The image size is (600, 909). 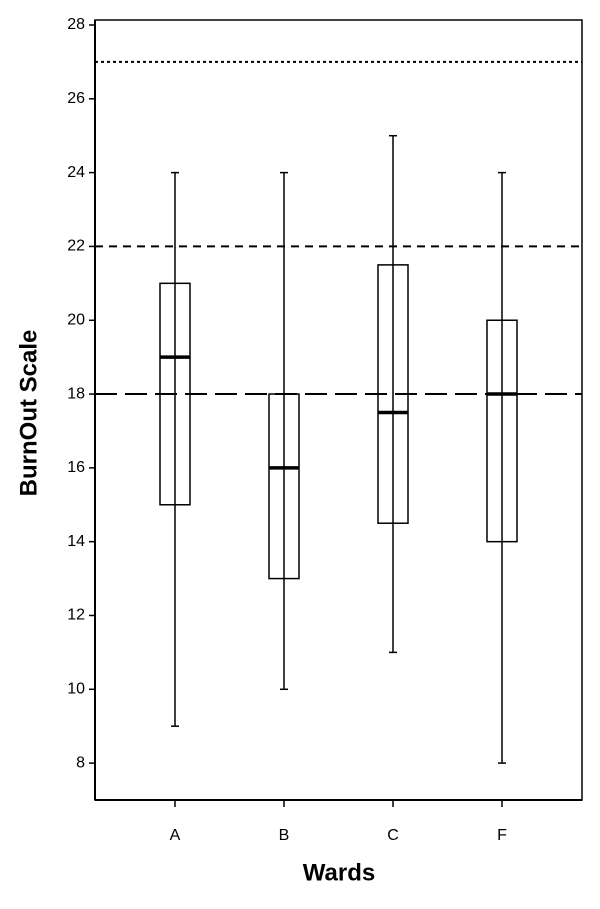 I want to click on x-tick-label: A, so click(x=175, y=835).